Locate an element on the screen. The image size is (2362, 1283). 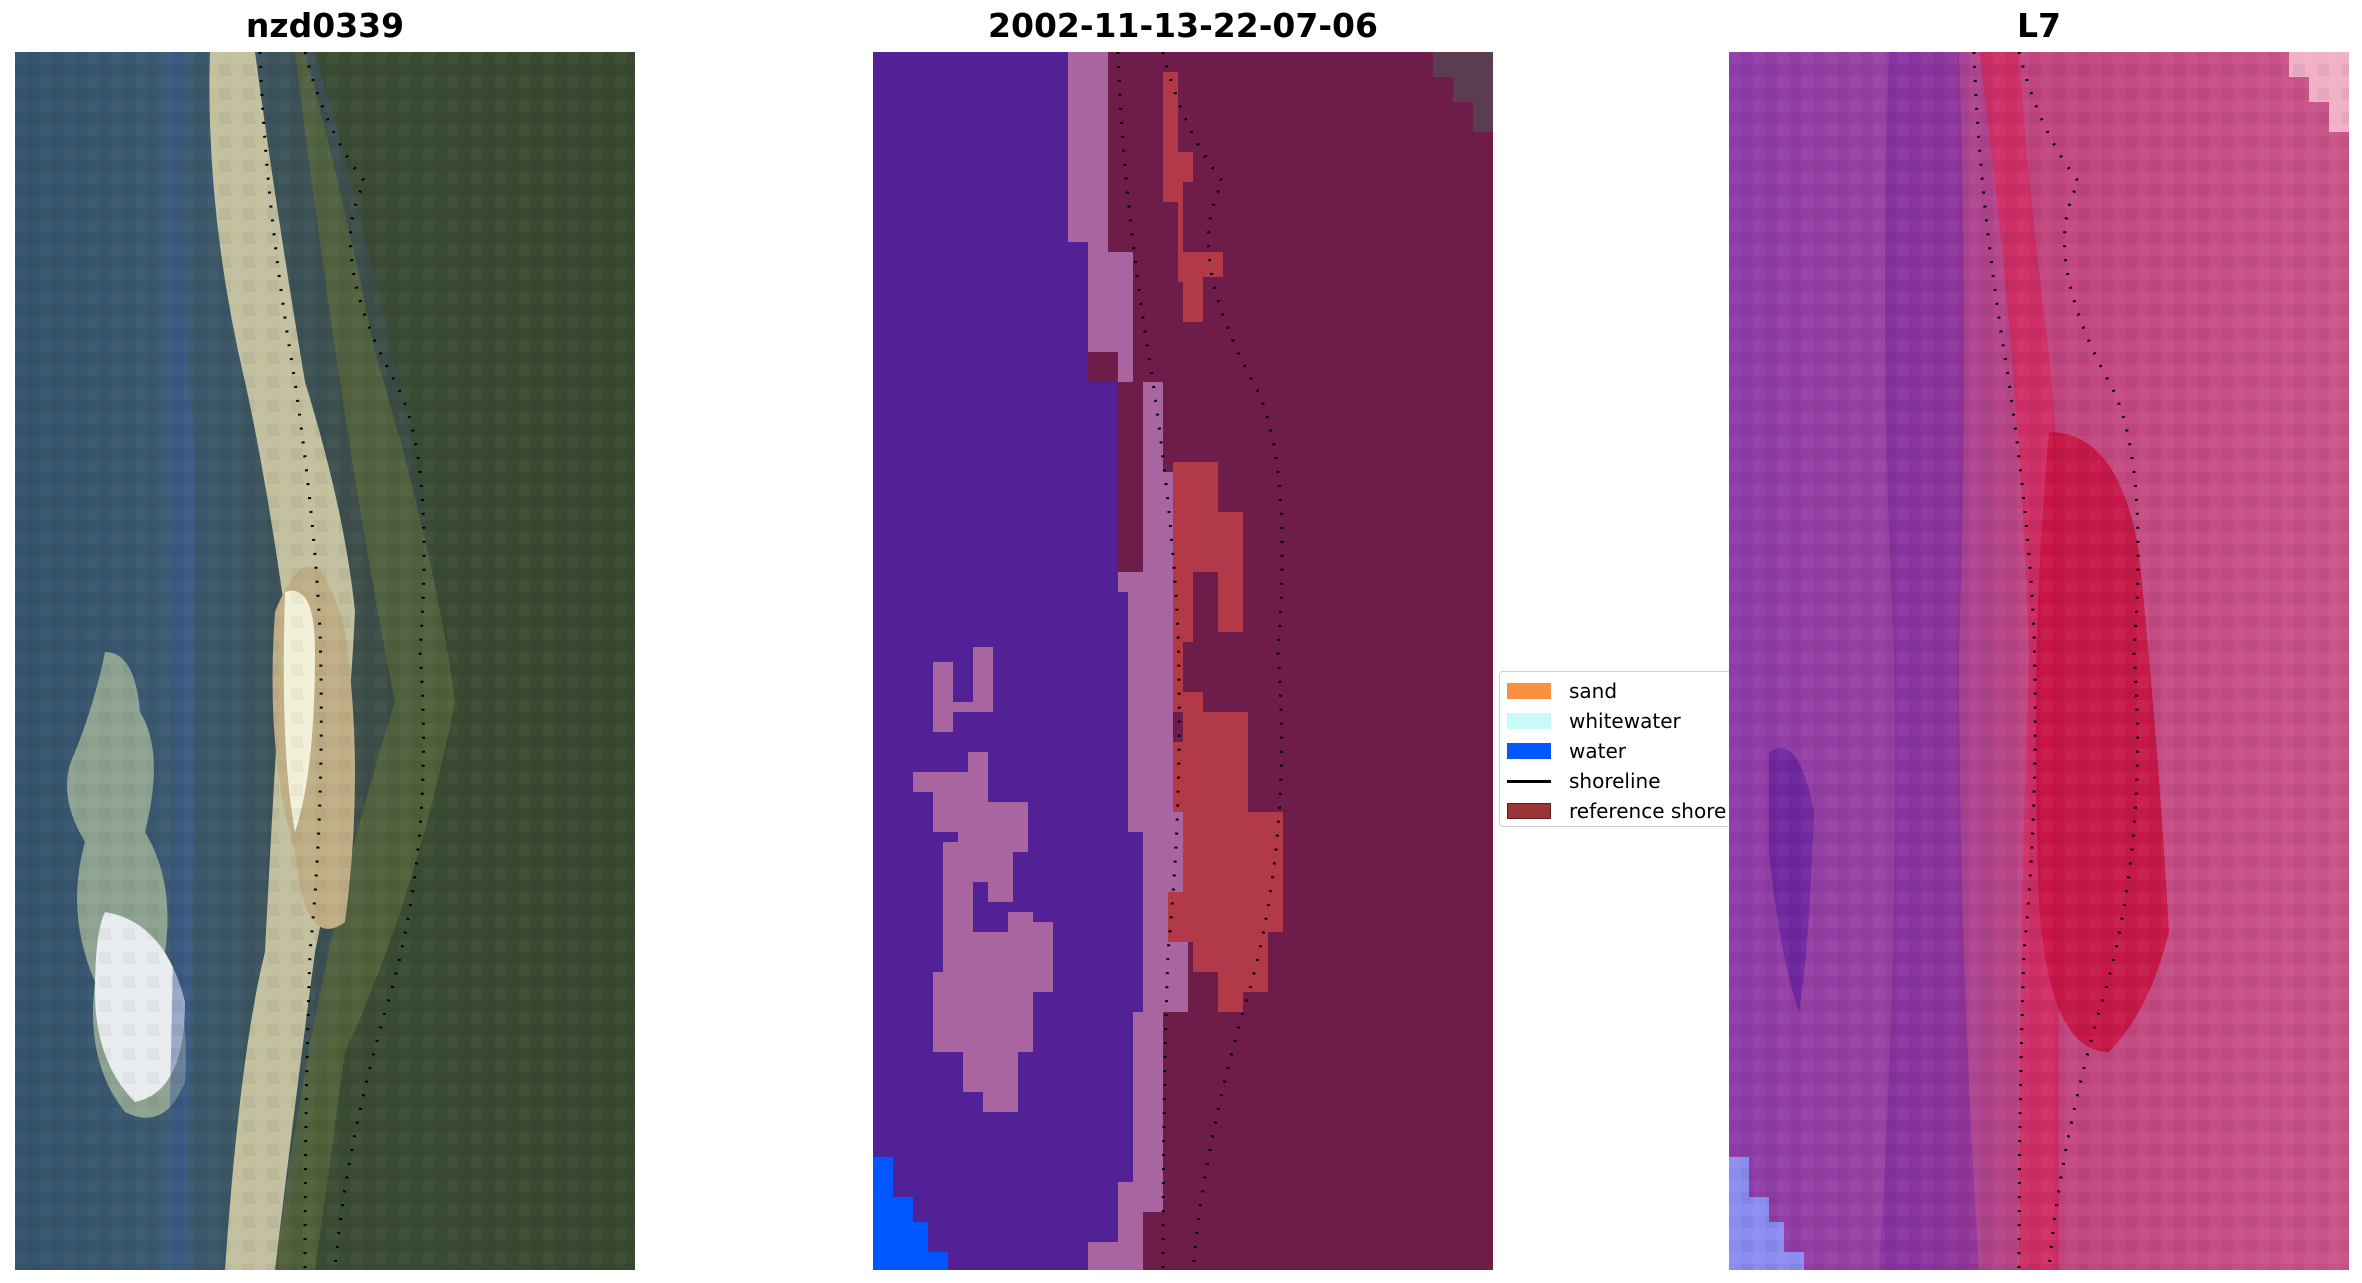
panel-title-index: L7 is located at coordinates (2039, 25).